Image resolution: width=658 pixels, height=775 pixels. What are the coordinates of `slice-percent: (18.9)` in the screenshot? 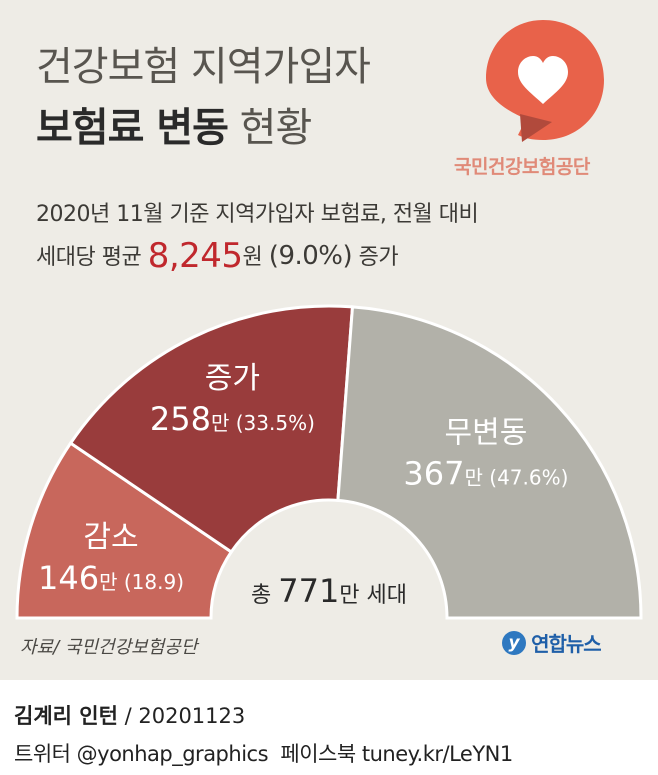 It's located at (154, 582).